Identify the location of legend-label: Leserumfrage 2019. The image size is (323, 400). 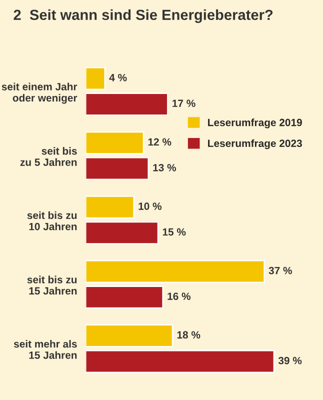
(255, 123).